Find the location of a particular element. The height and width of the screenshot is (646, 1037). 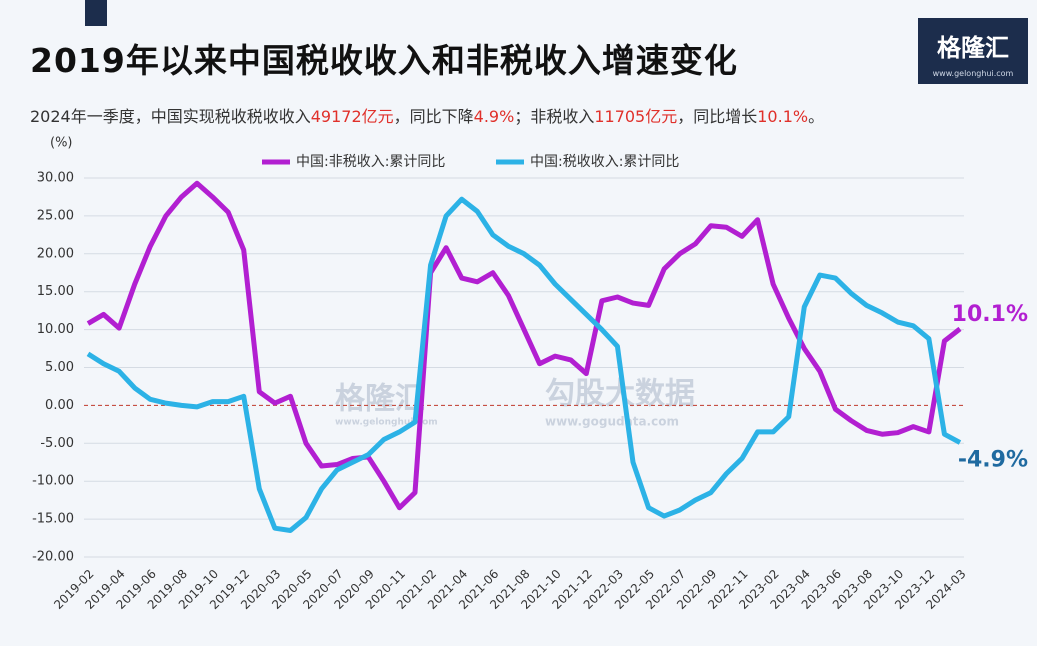

y-tick-label: 5.00 is located at coordinates (59, 367).